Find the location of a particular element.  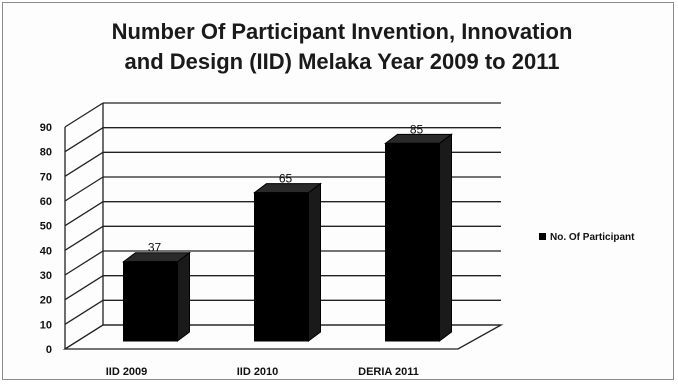

y-tick-label: 60 is located at coordinates (46, 202).